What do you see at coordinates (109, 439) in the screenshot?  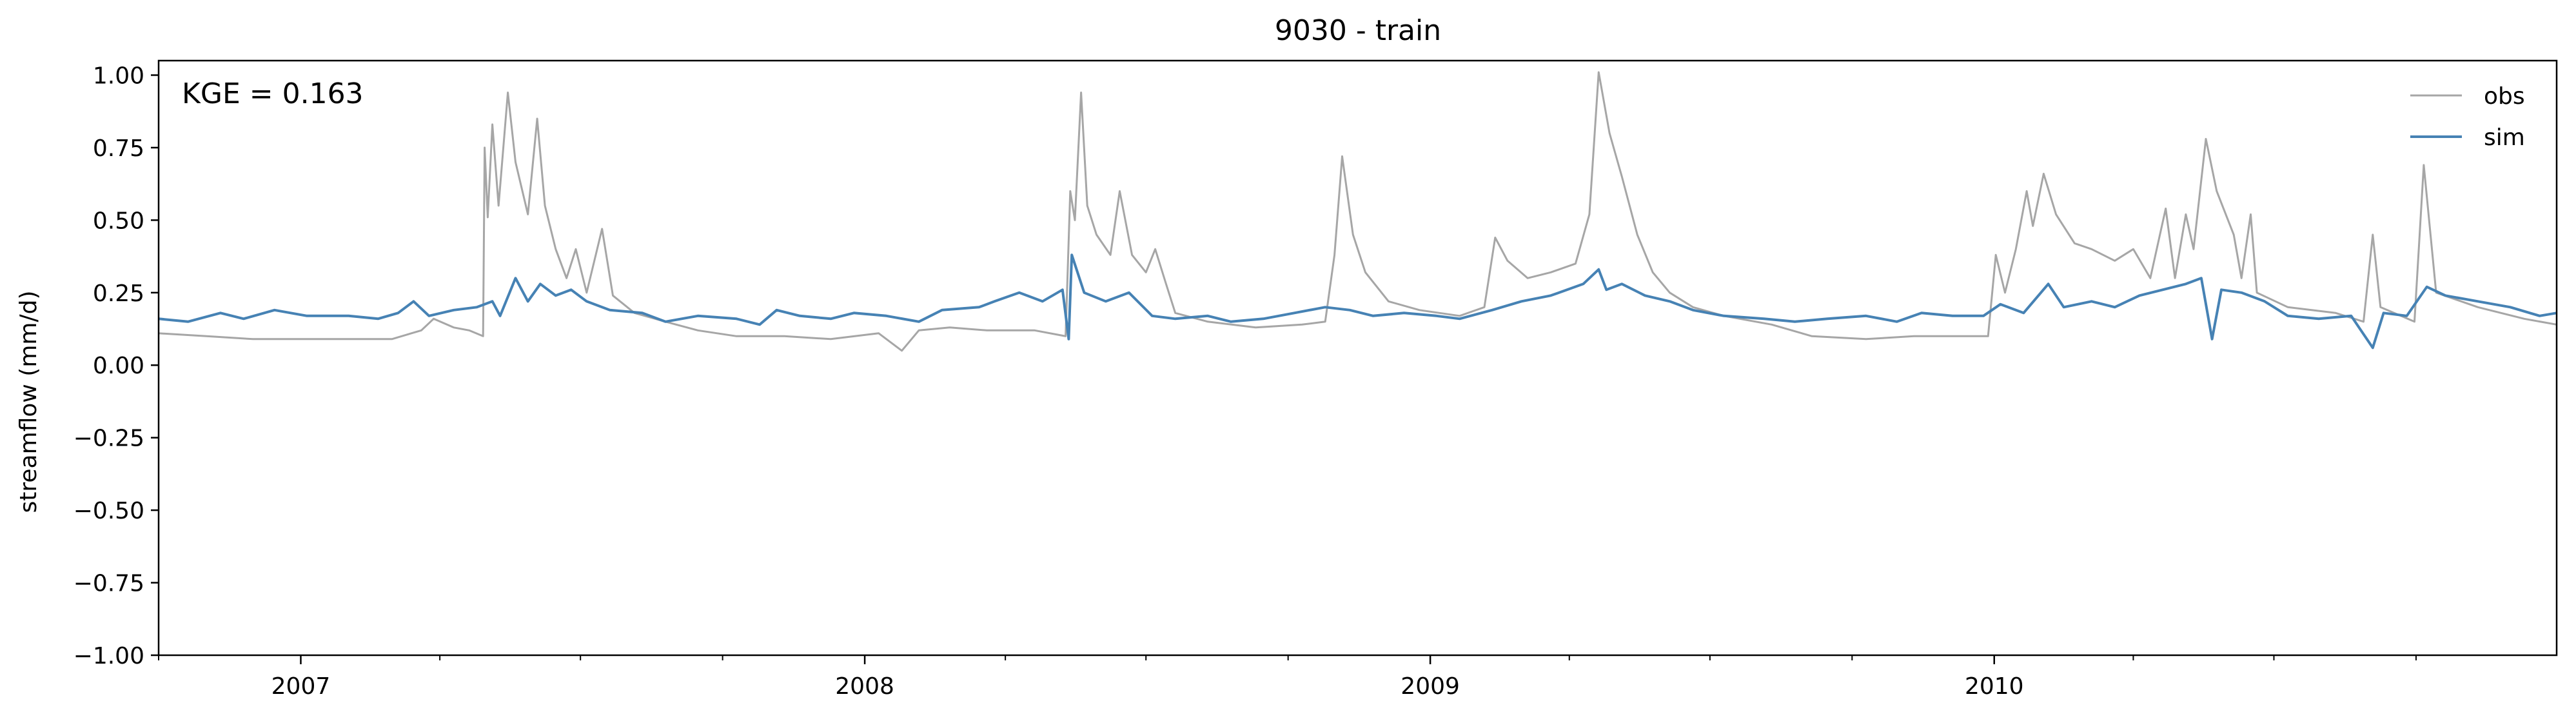 I see `y-tick-label: −0.25` at bounding box center [109, 439].